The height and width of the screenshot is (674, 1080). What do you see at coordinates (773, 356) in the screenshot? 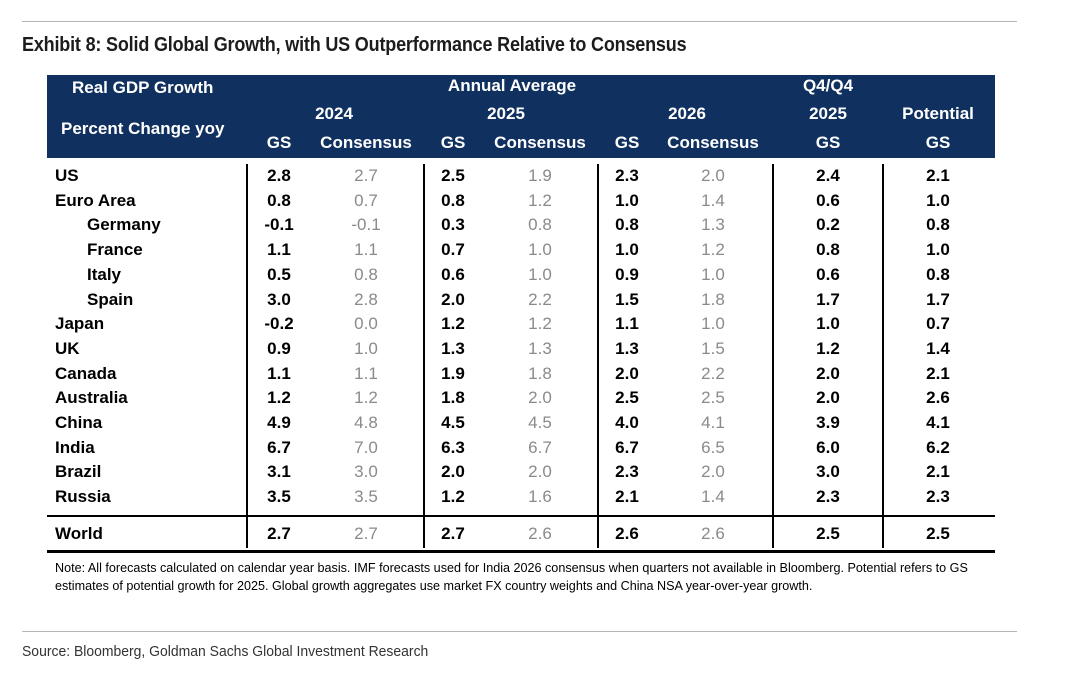
I see `divider-q4q4` at bounding box center [773, 356].